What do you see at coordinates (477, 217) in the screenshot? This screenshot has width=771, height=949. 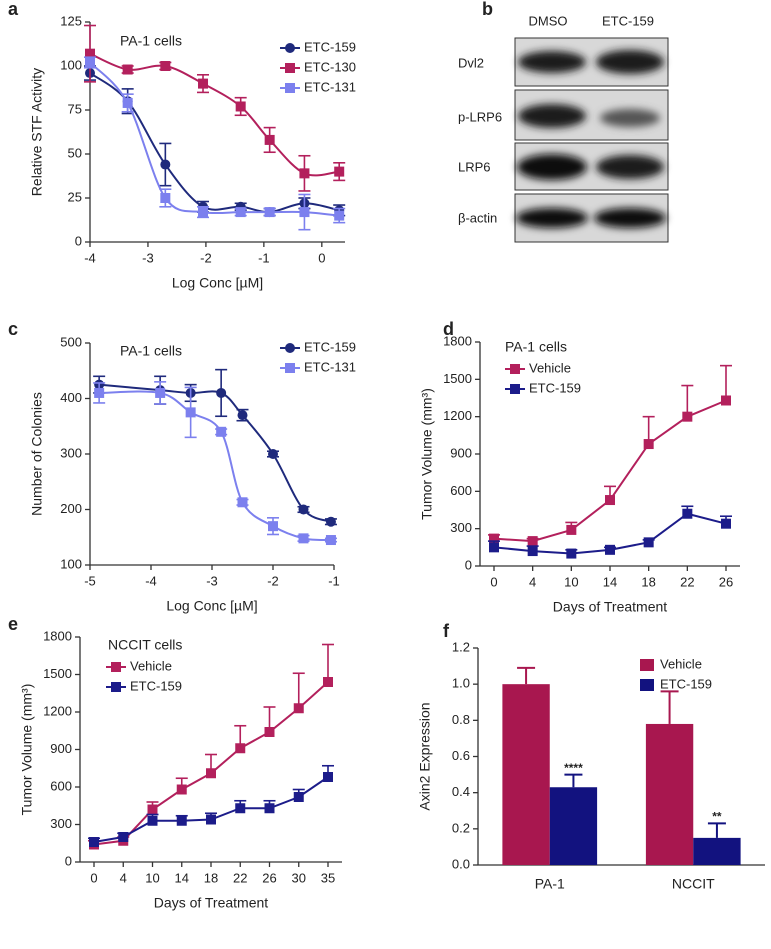 I see `blot-row: β-actin` at bounding box center [477, 217].